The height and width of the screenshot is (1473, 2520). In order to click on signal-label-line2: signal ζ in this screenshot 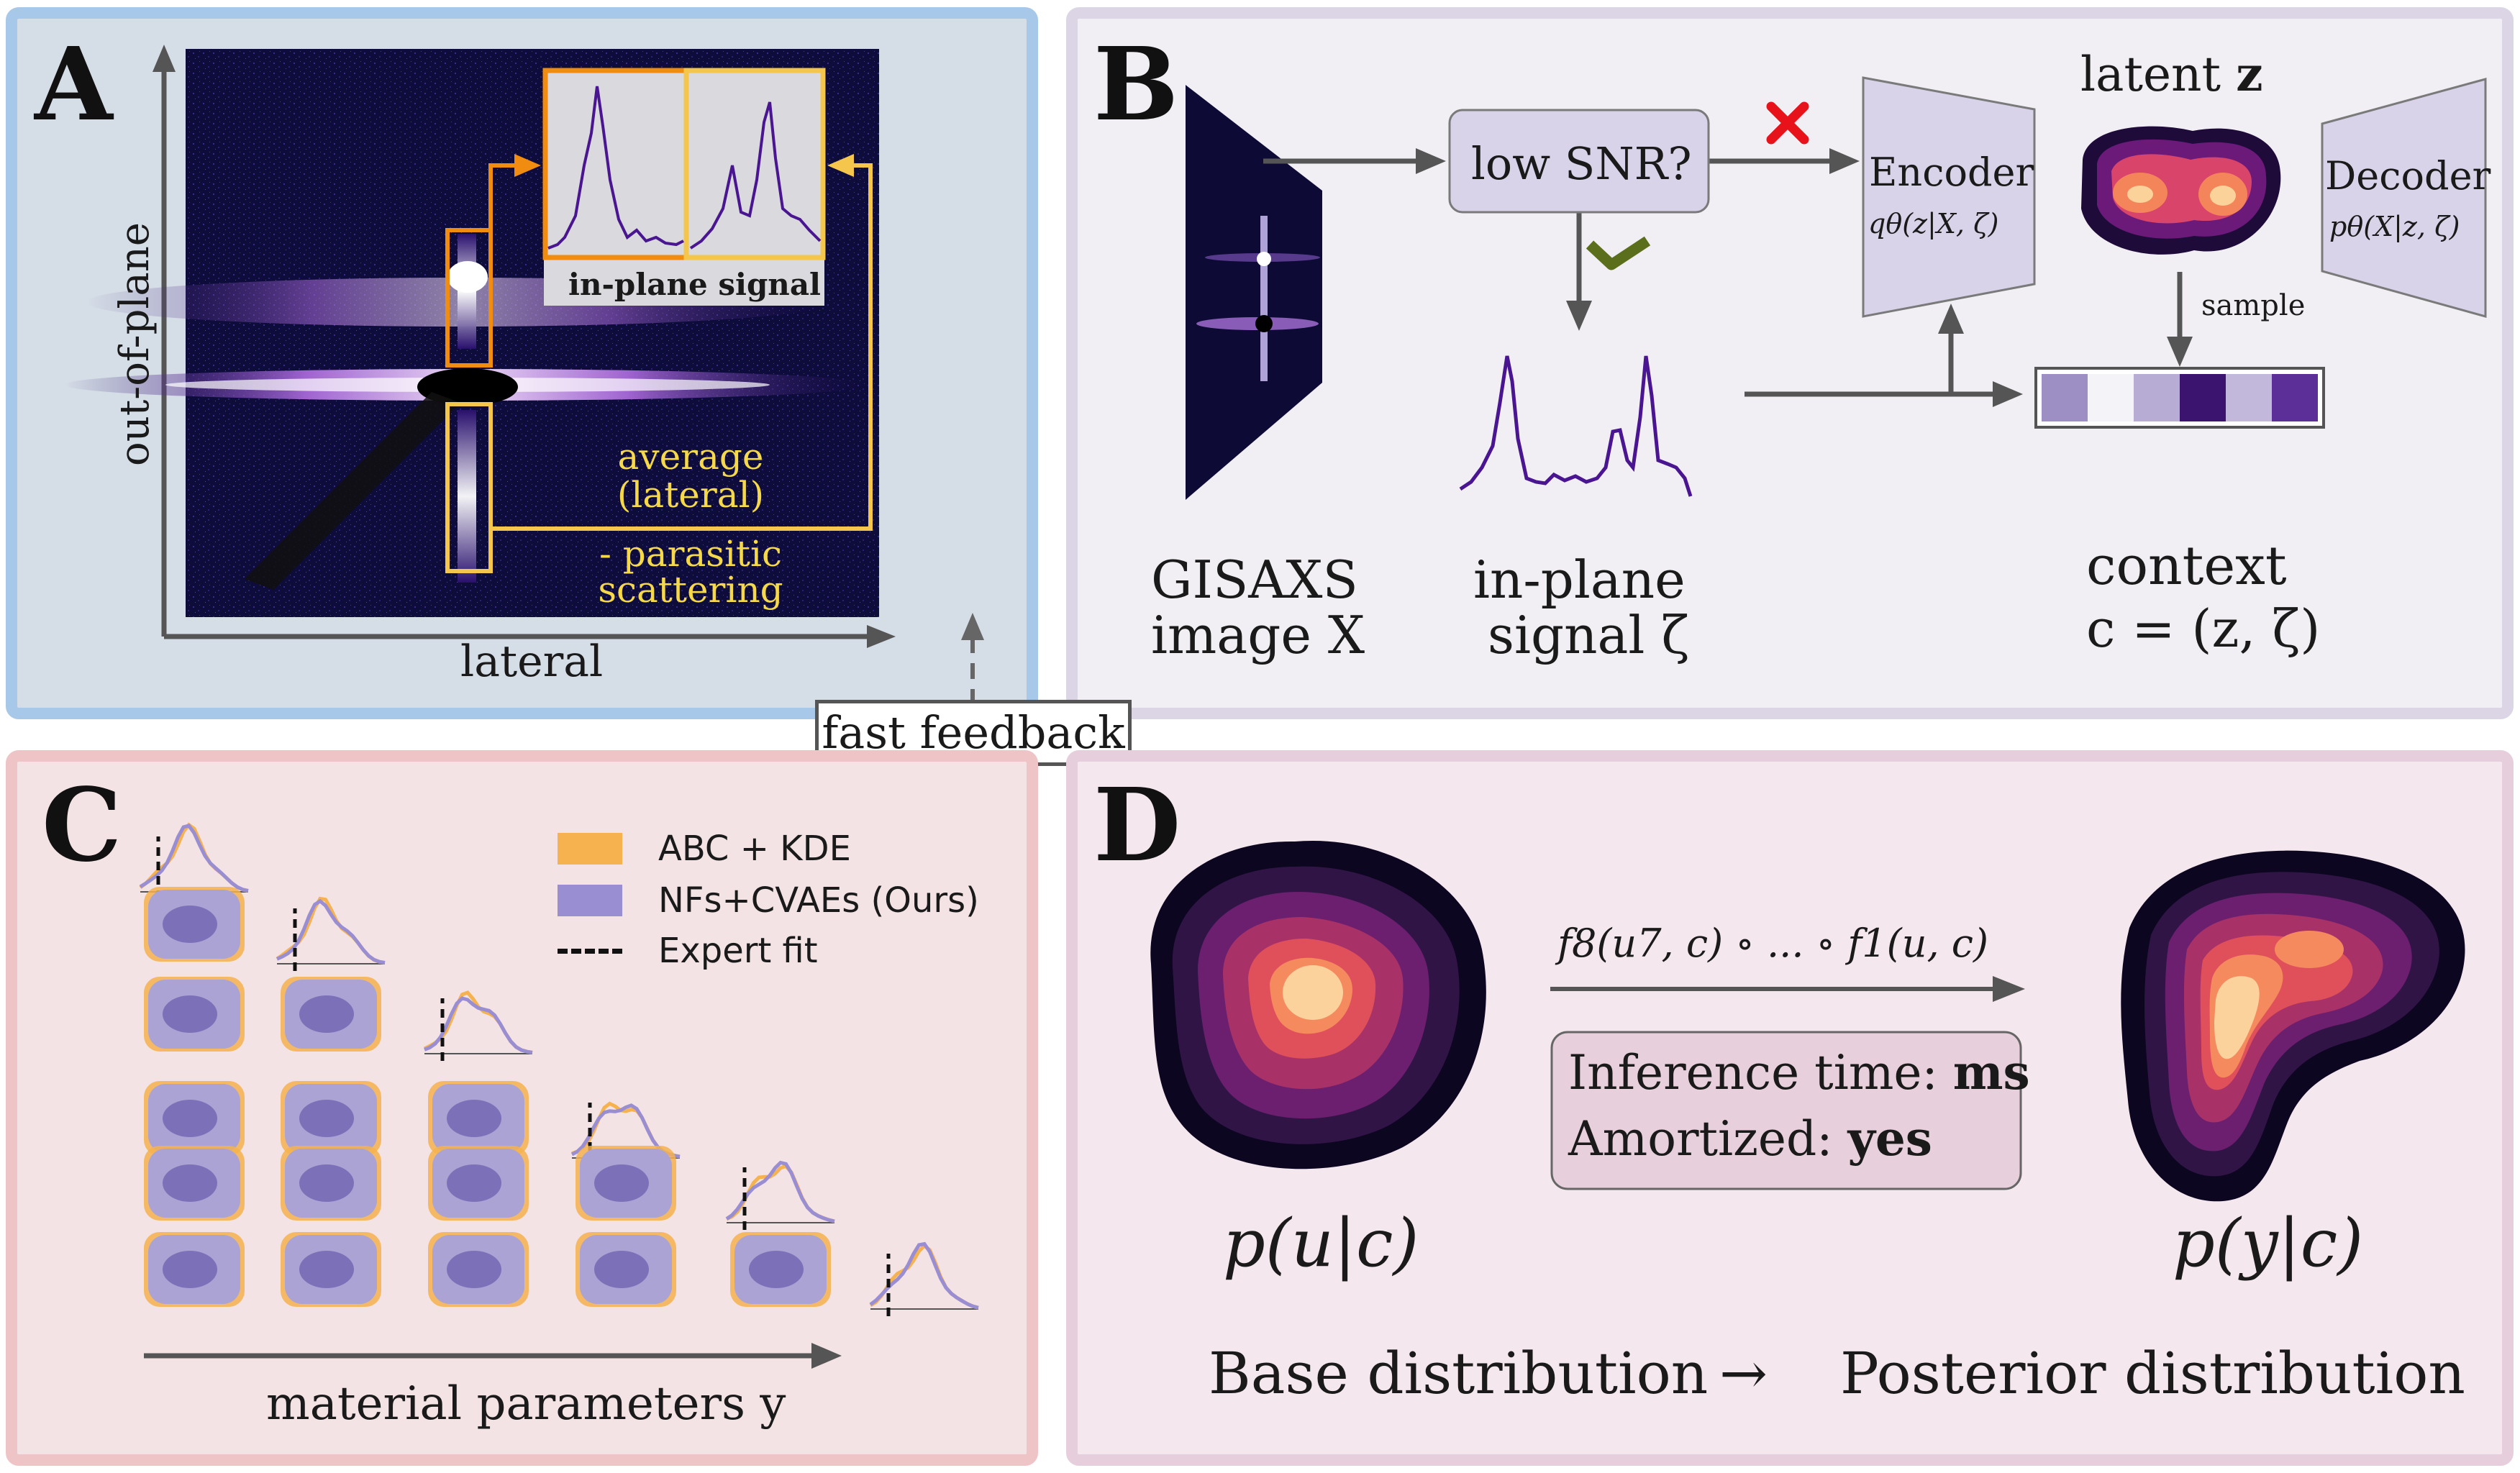, I will do `click(1589, 635)`.